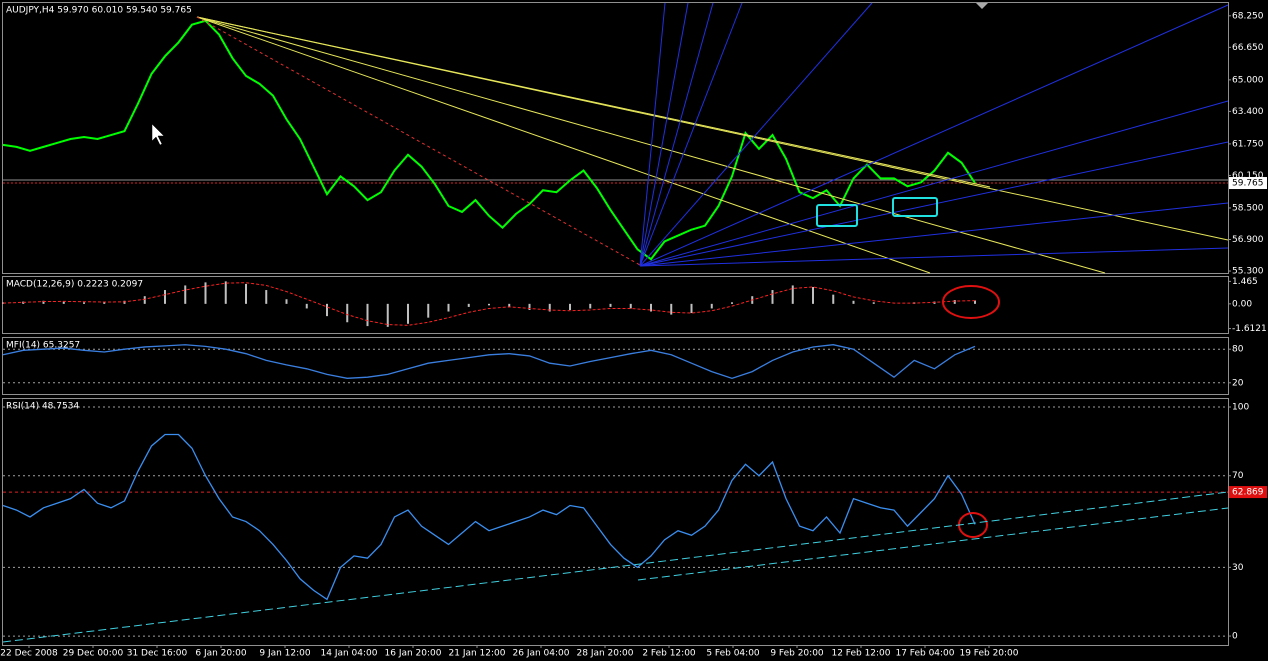 The height and width of the screenshot is (661, 1268). I want to click on x-tick-label: 14 Jan 04:00, so click(349, 654).